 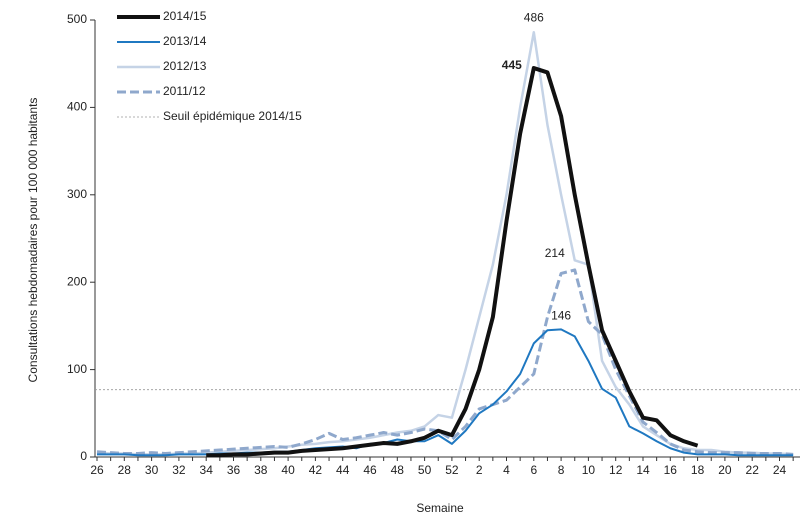 What do you see at coordinates (643, 470) in the screenshot?
I see `x-tick-label: 14` at bounding box center [643, 470].